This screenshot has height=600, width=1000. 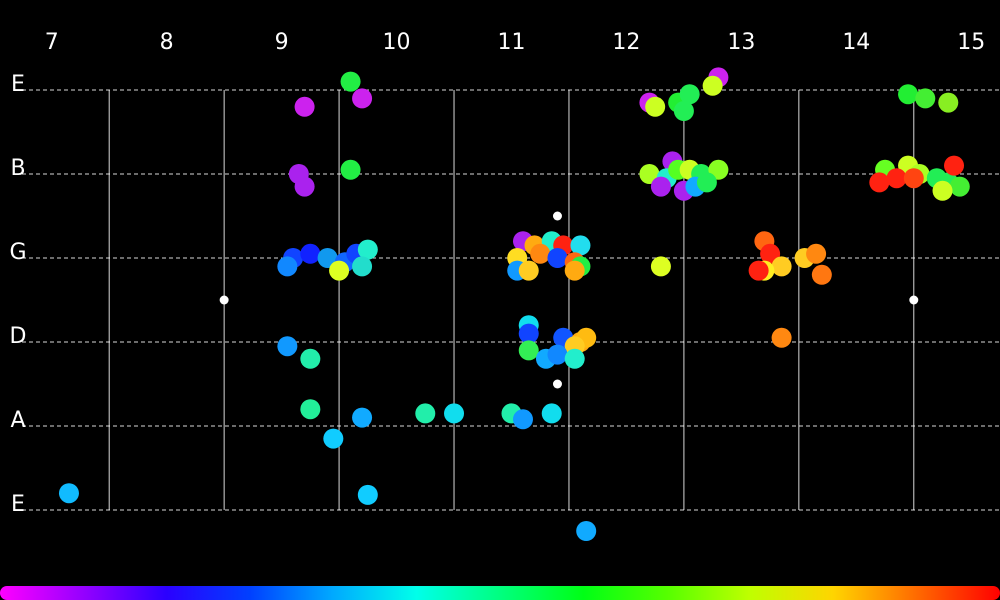 I want to click on x-tick-label: 15, so click(x=971, y=42).